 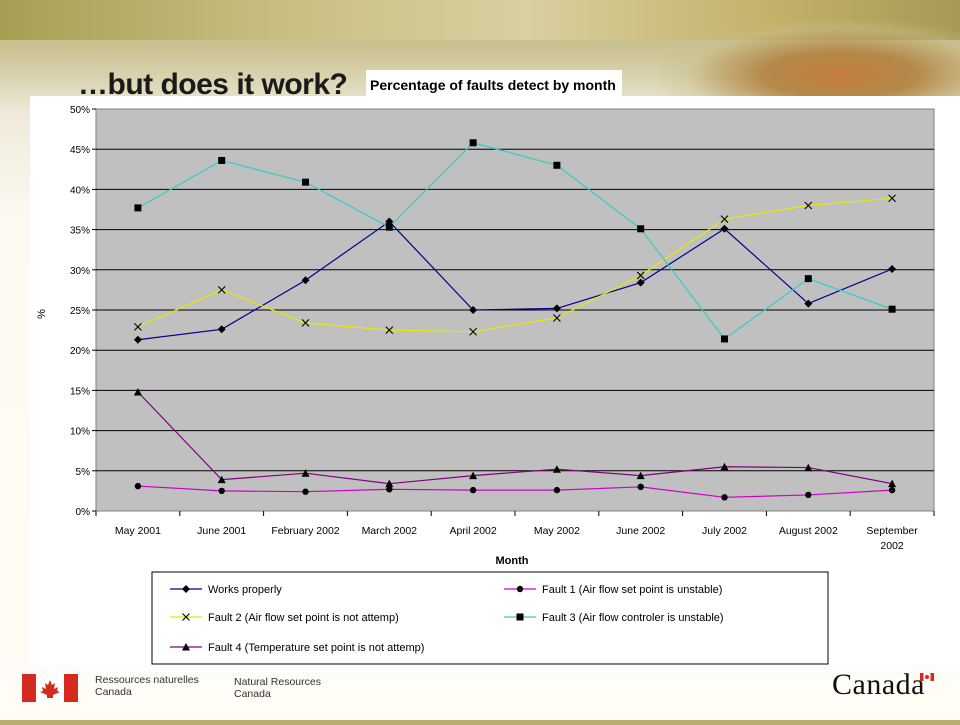 I want to click on x-tick-label: September, so click(x=892, y=531).